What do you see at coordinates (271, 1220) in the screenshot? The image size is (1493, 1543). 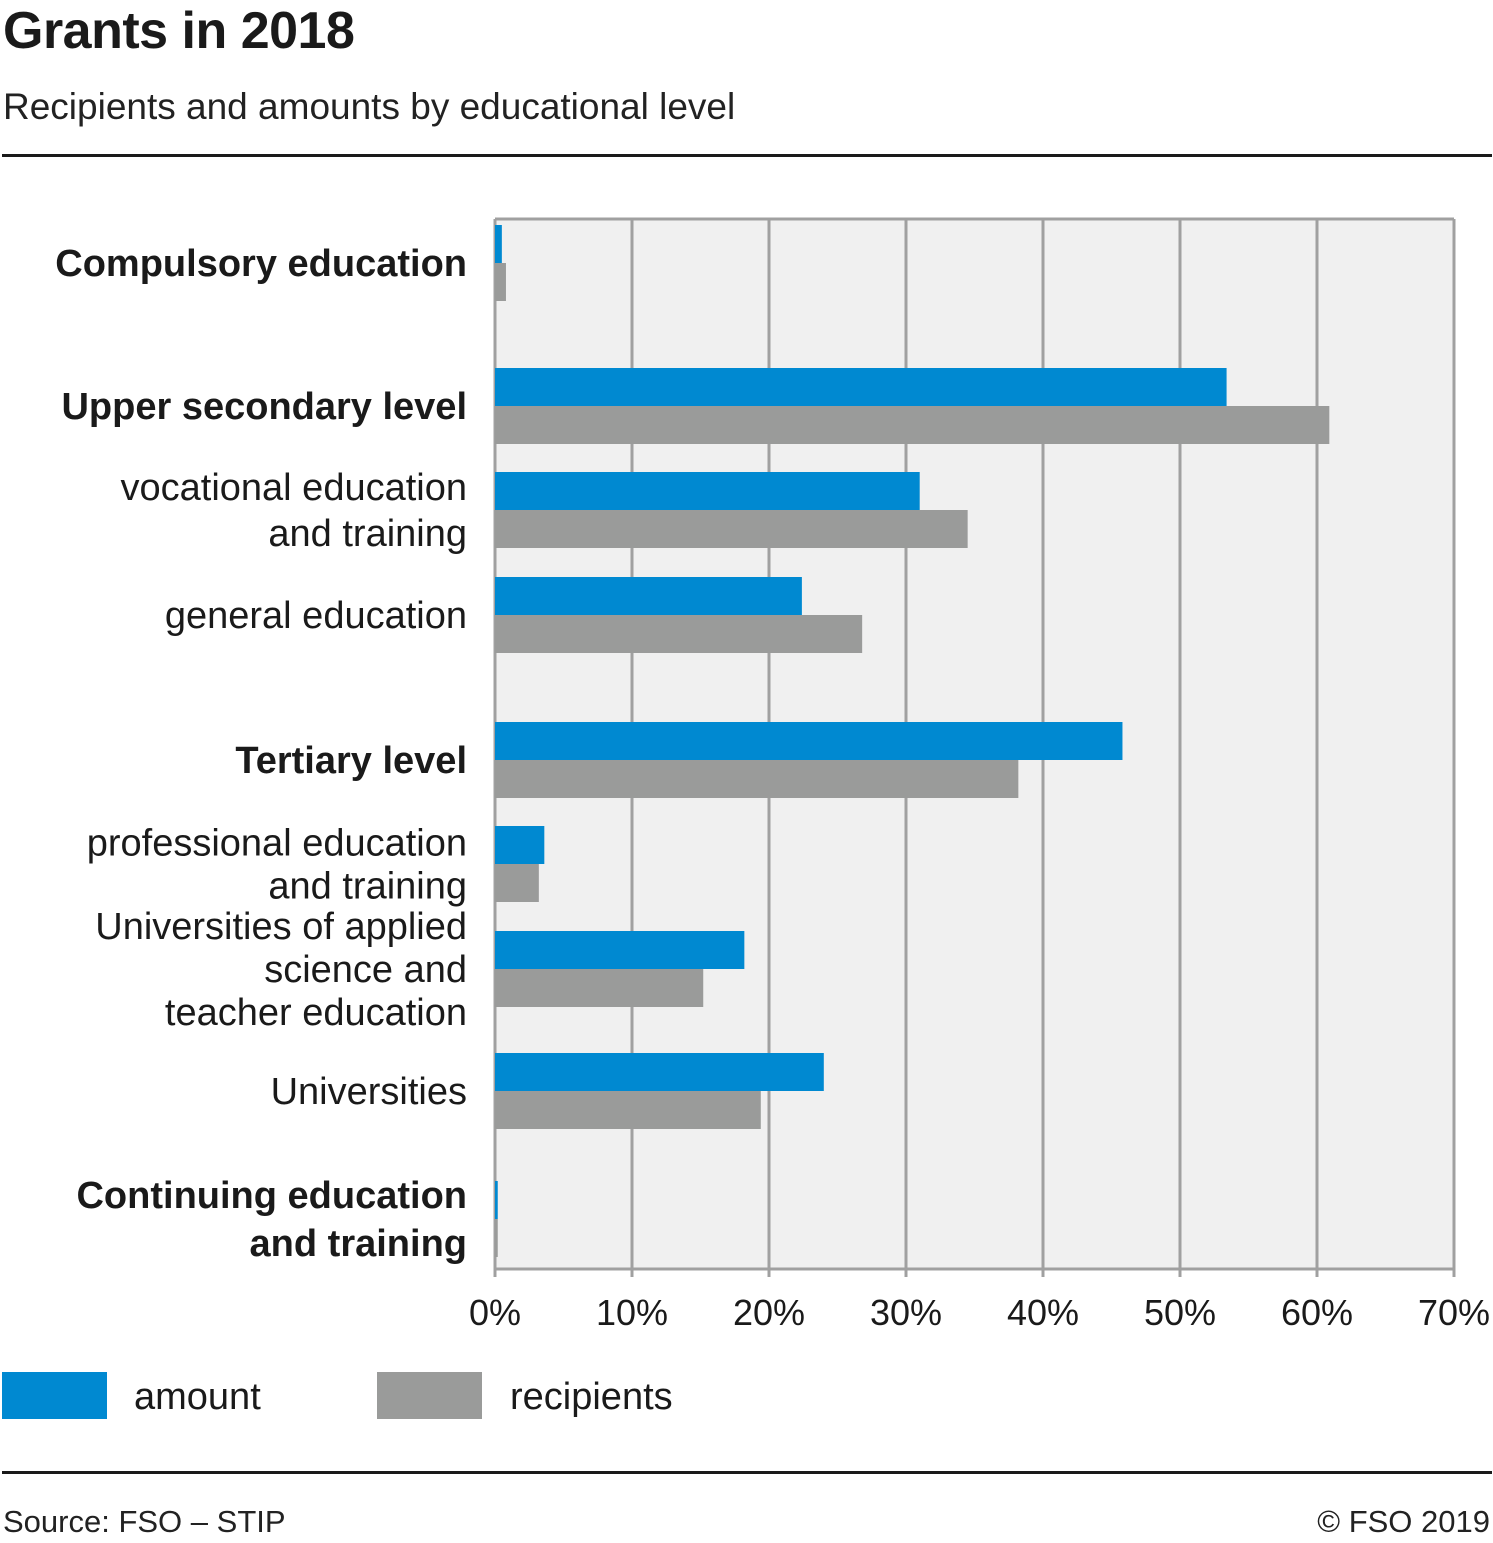 I see `category-label: Continuing education and training` at bounding box center [271, 1220].